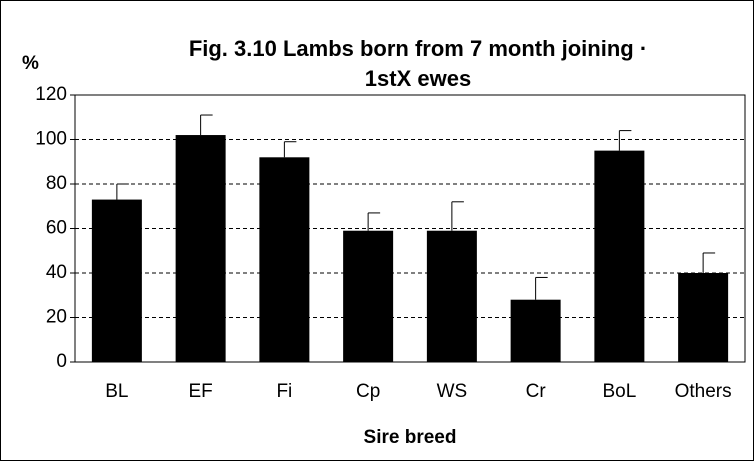  Describe the element at coordinates (619, 391) in the screenshot. I see `x-tick-label: BoL` at that location.